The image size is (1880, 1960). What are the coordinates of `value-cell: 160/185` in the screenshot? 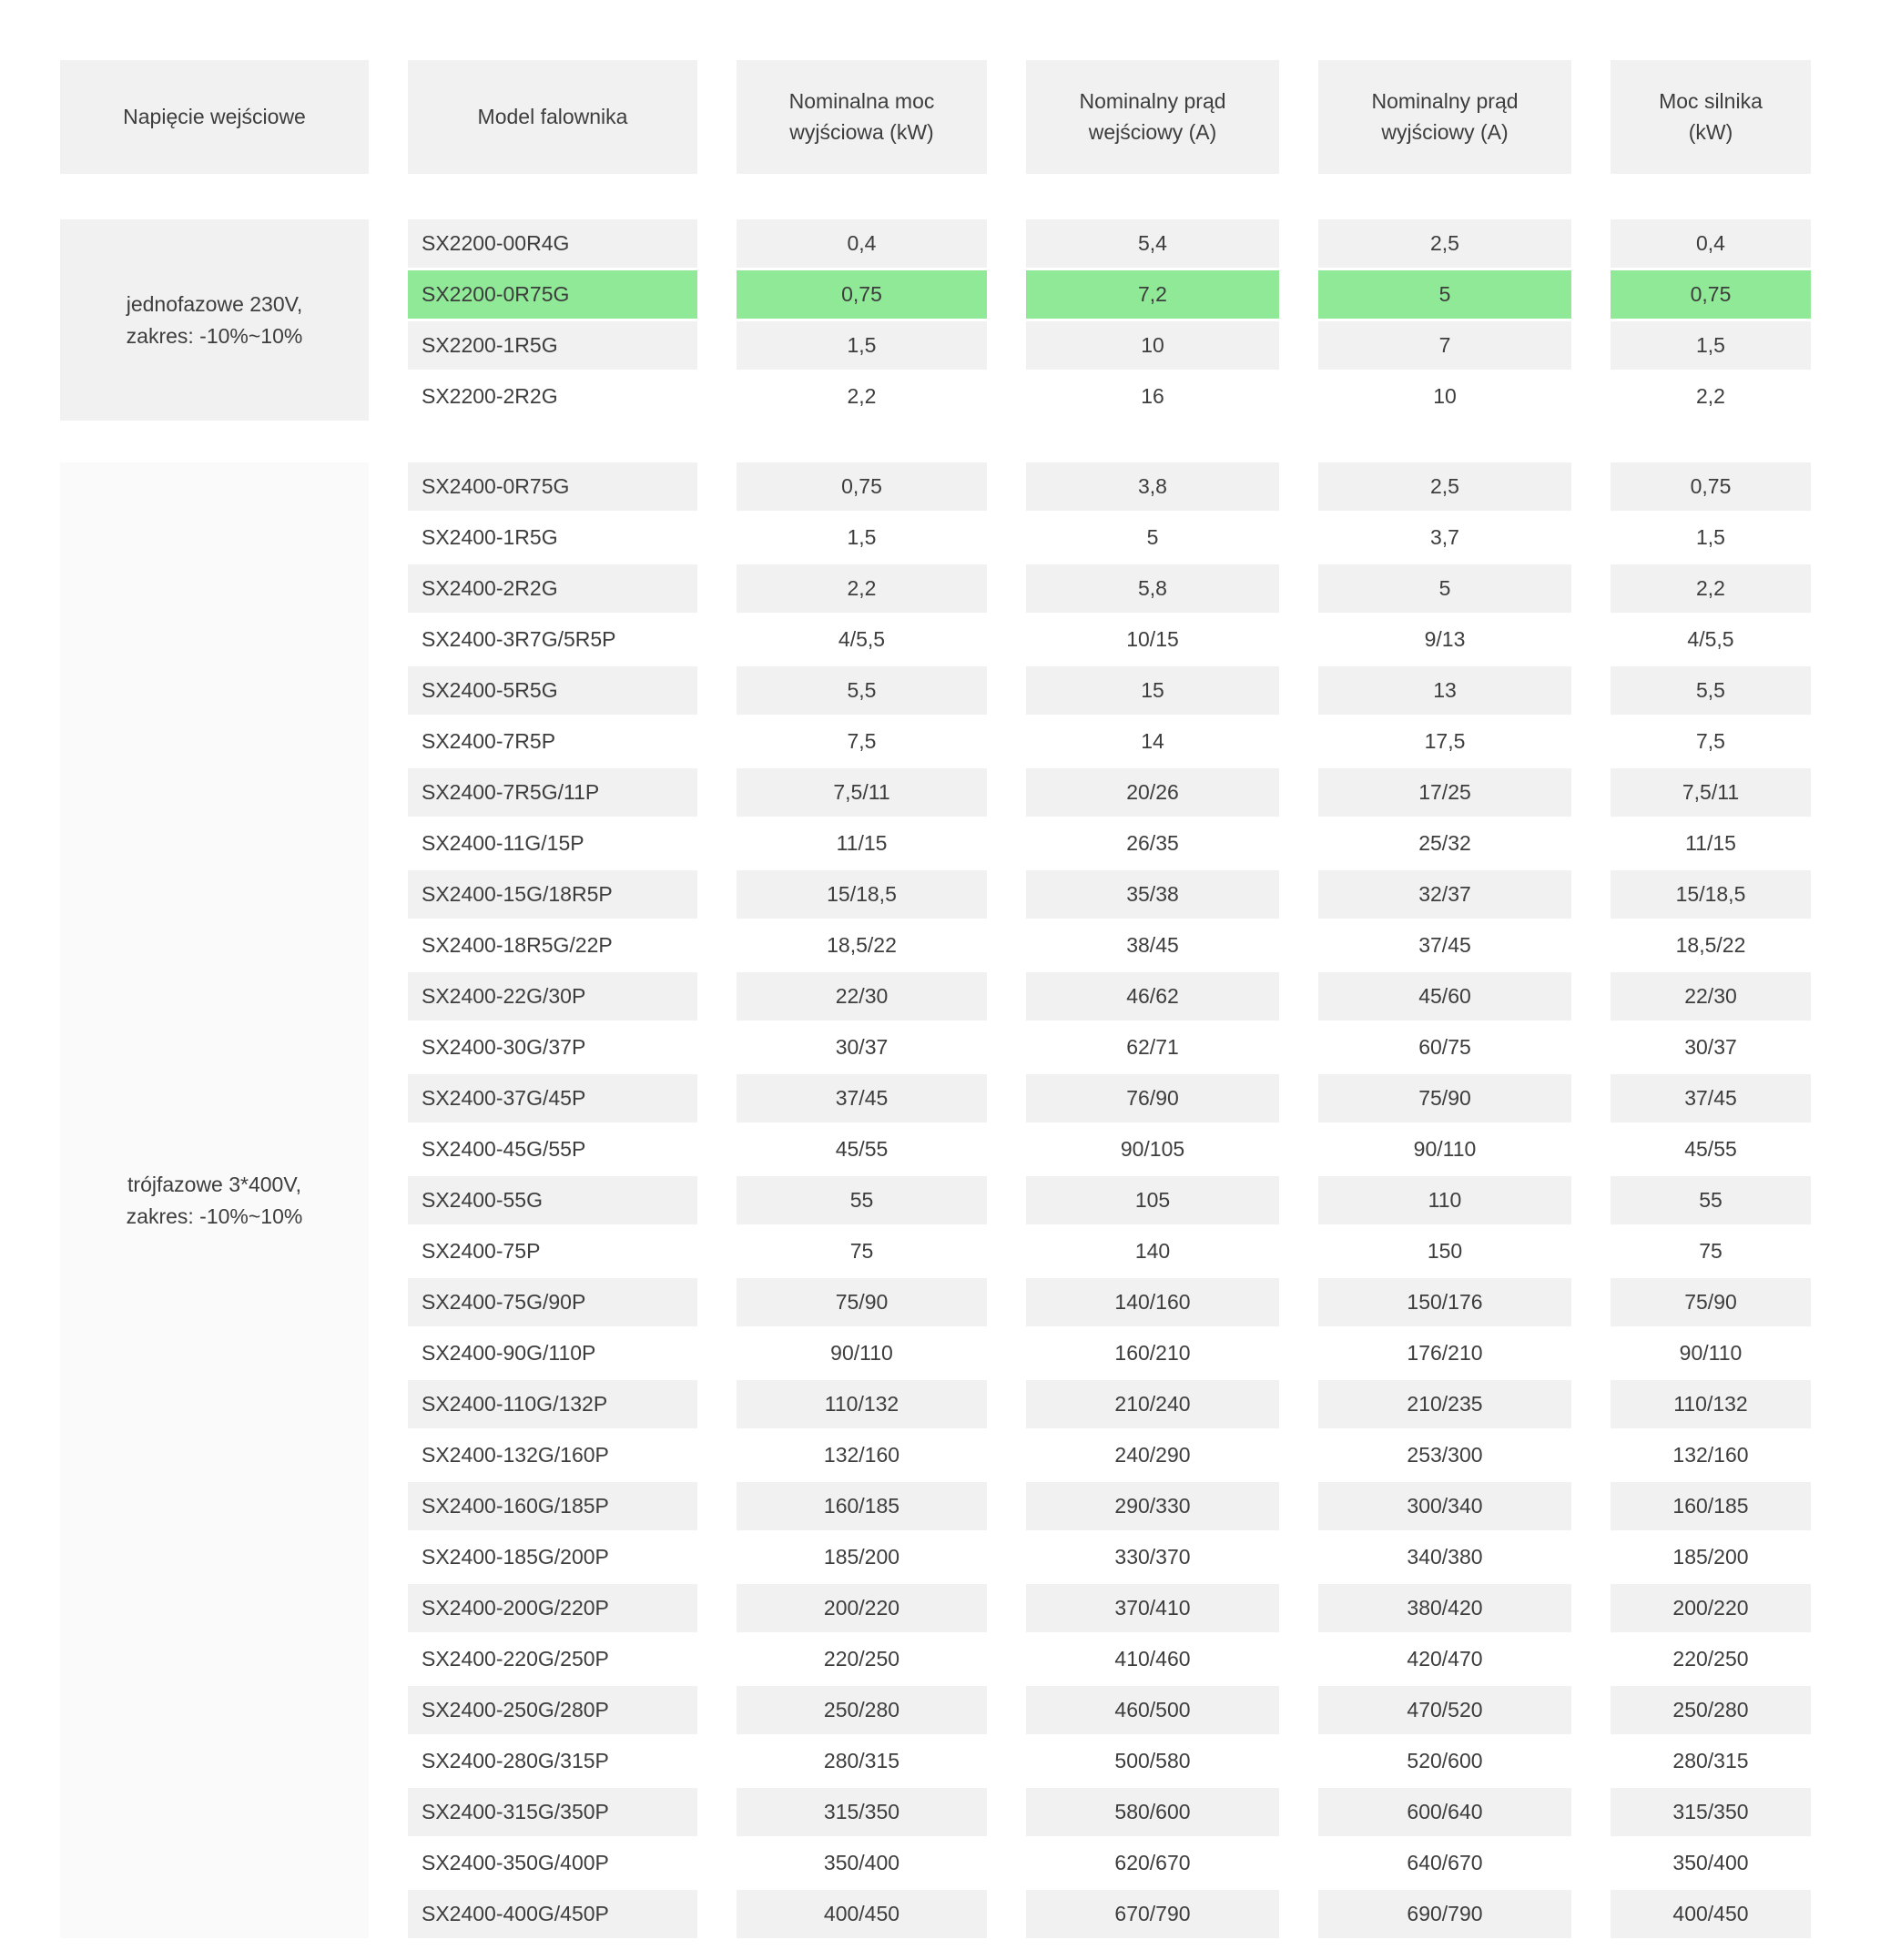 It's located at (862, 1506).